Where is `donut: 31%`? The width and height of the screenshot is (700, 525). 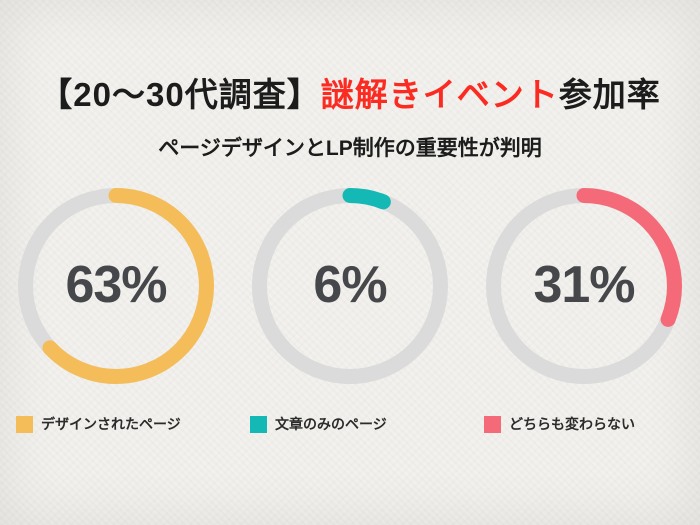 donut: 31% is located at coordinates (584, 286).